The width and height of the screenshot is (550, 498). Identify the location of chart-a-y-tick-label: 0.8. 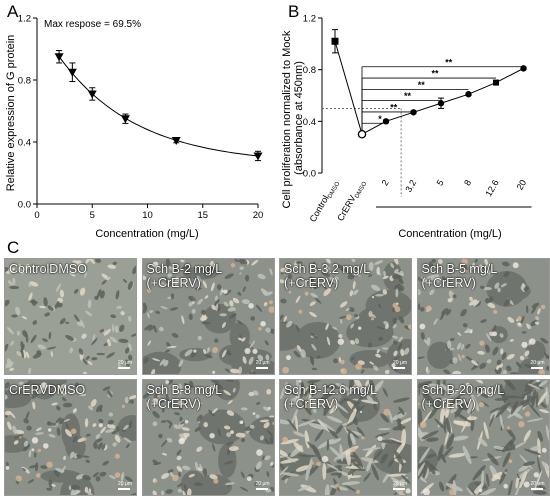
(24, 81).